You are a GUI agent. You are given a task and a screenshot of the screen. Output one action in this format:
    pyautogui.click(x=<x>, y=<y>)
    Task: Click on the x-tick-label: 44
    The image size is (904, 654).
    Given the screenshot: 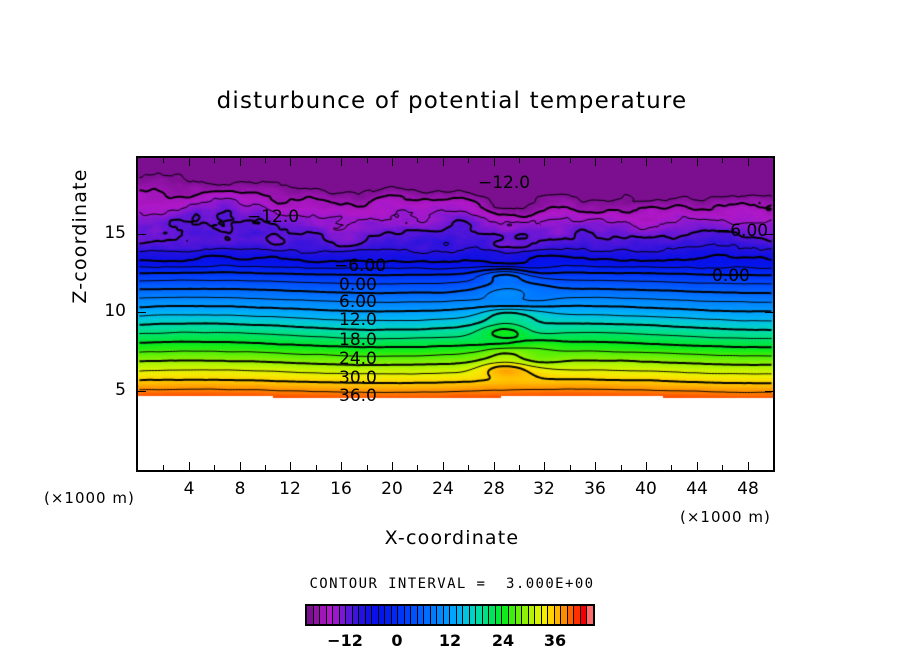 What is the action you would take?
    pyautogui.click(x=697, y=489)
    